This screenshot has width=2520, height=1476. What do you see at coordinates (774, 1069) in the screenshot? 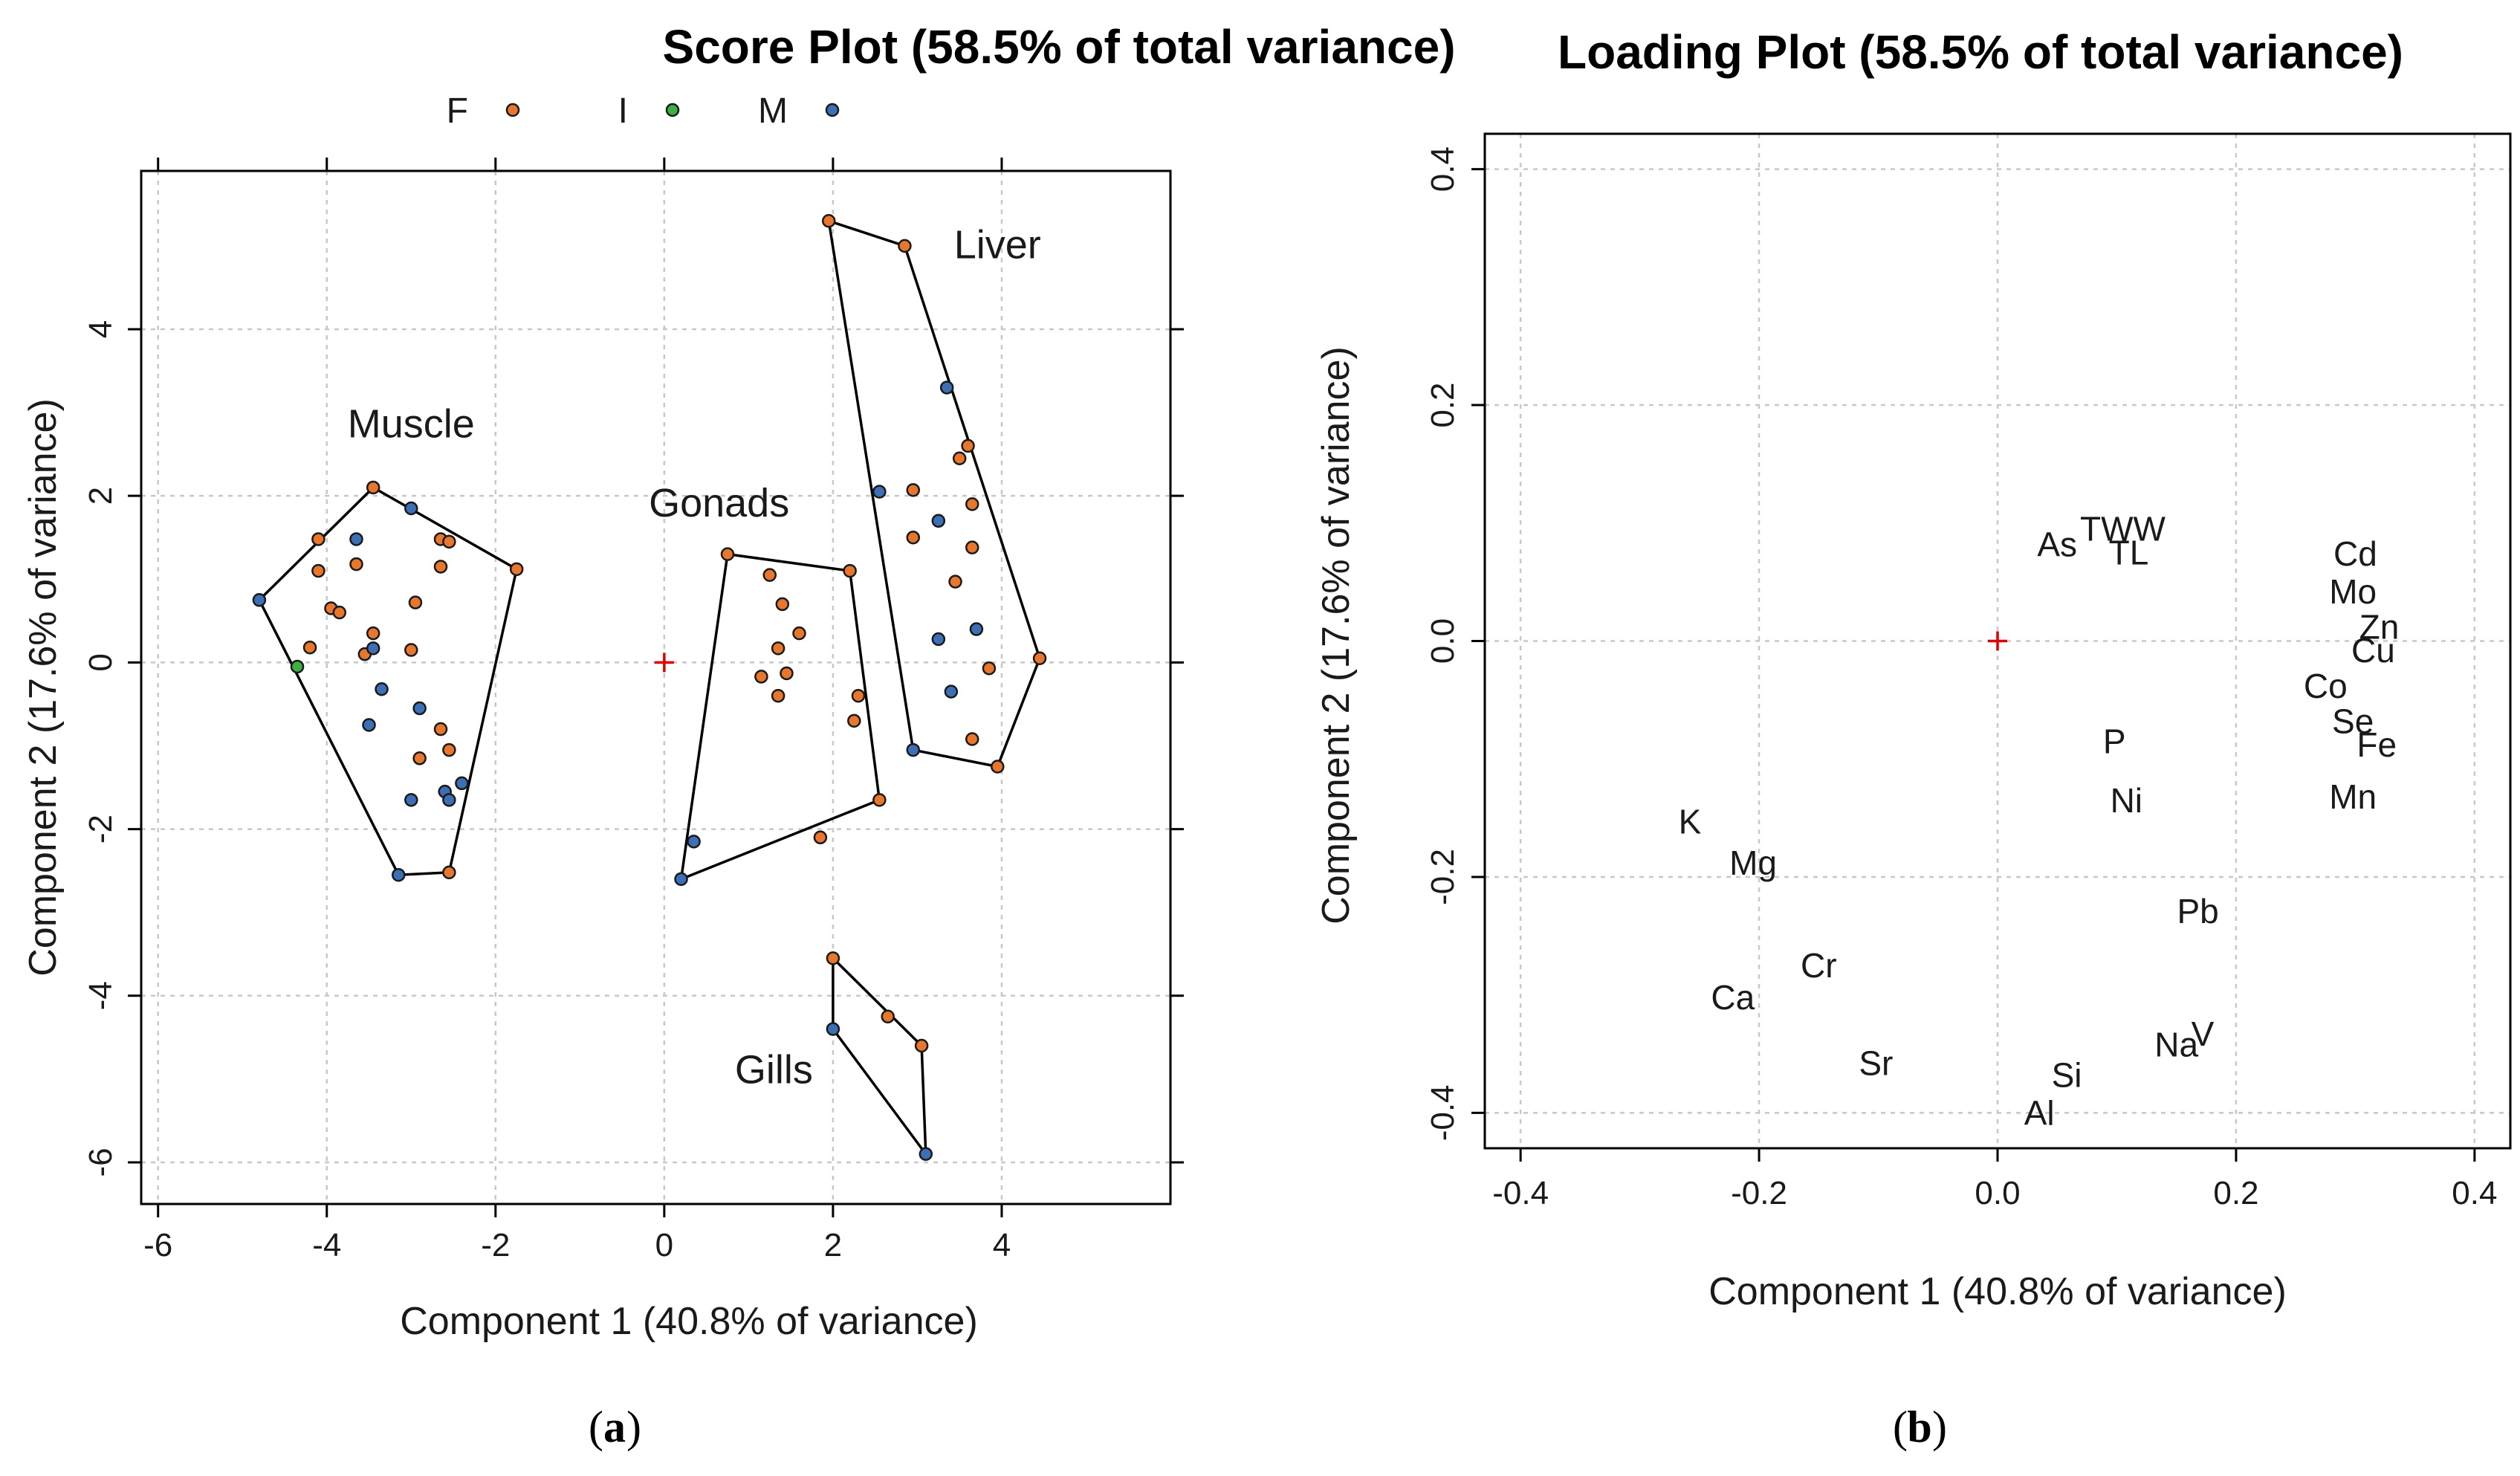
I see `gills-label: Gills` at bounding box center [774, 1069].